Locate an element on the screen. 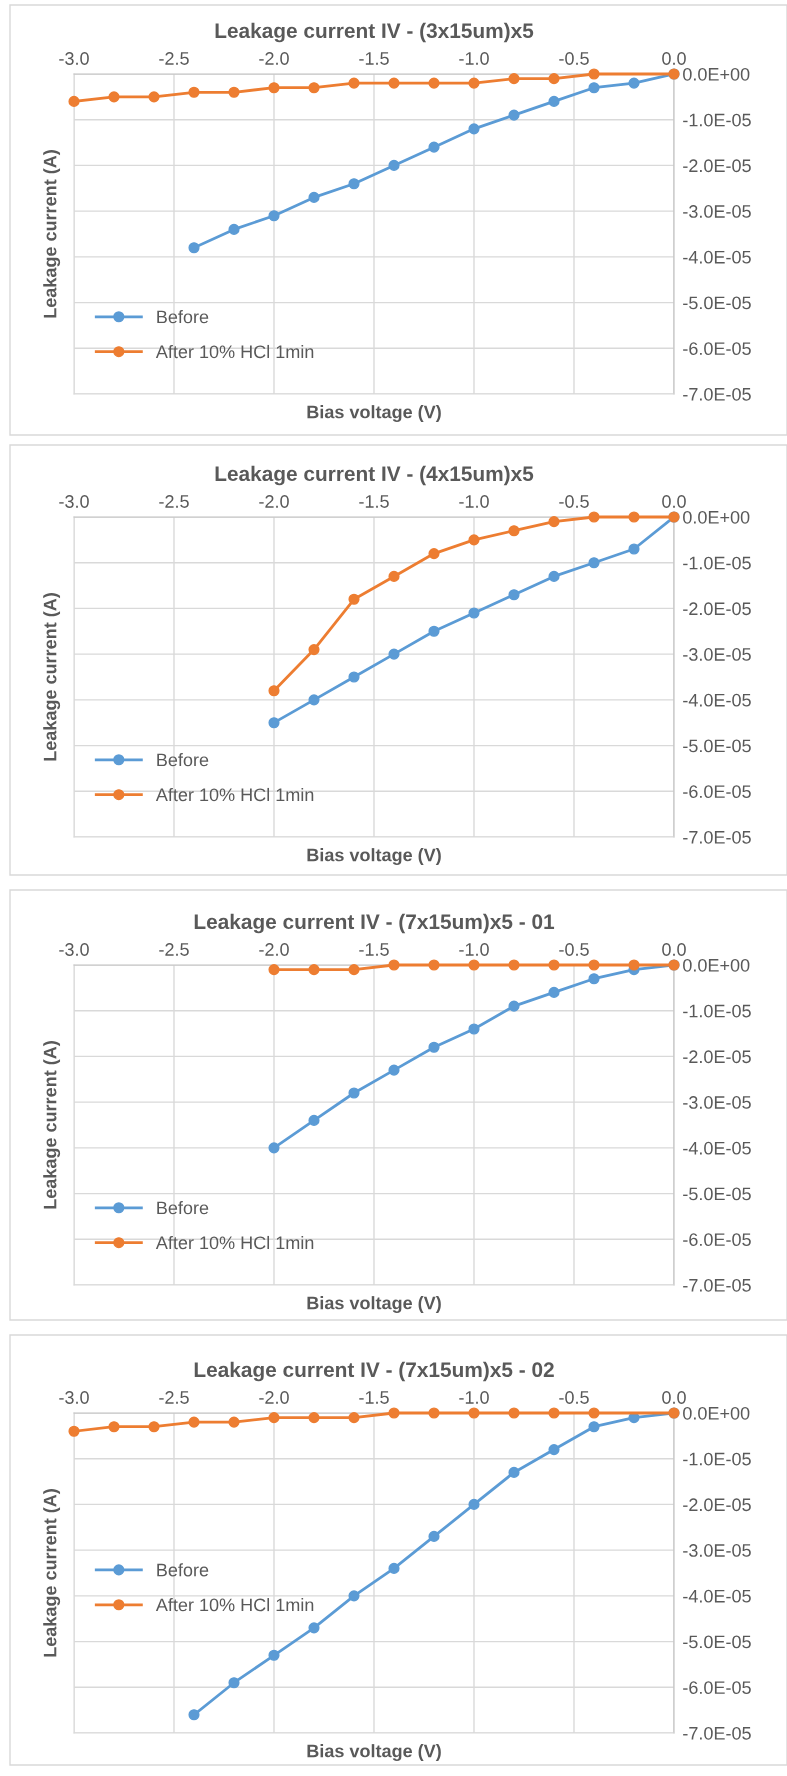 This screenshot has width=787, height=1776. chart-title: Leakage current IV - (7x15um)x5 - 01 is located at coordinates (374, 923).